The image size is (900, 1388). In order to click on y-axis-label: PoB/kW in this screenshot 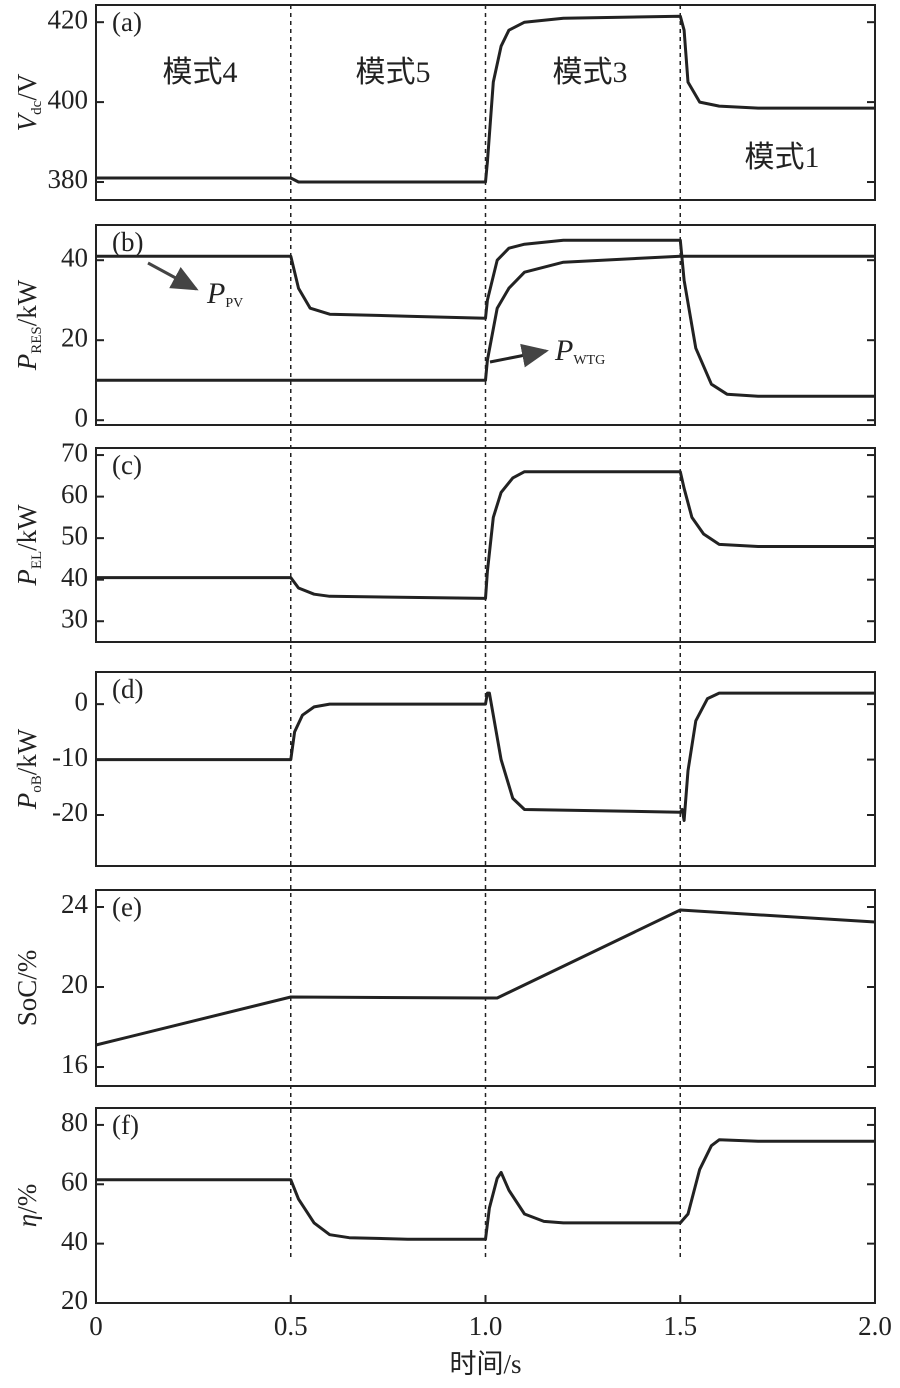, I will do `click(28, 769)`.